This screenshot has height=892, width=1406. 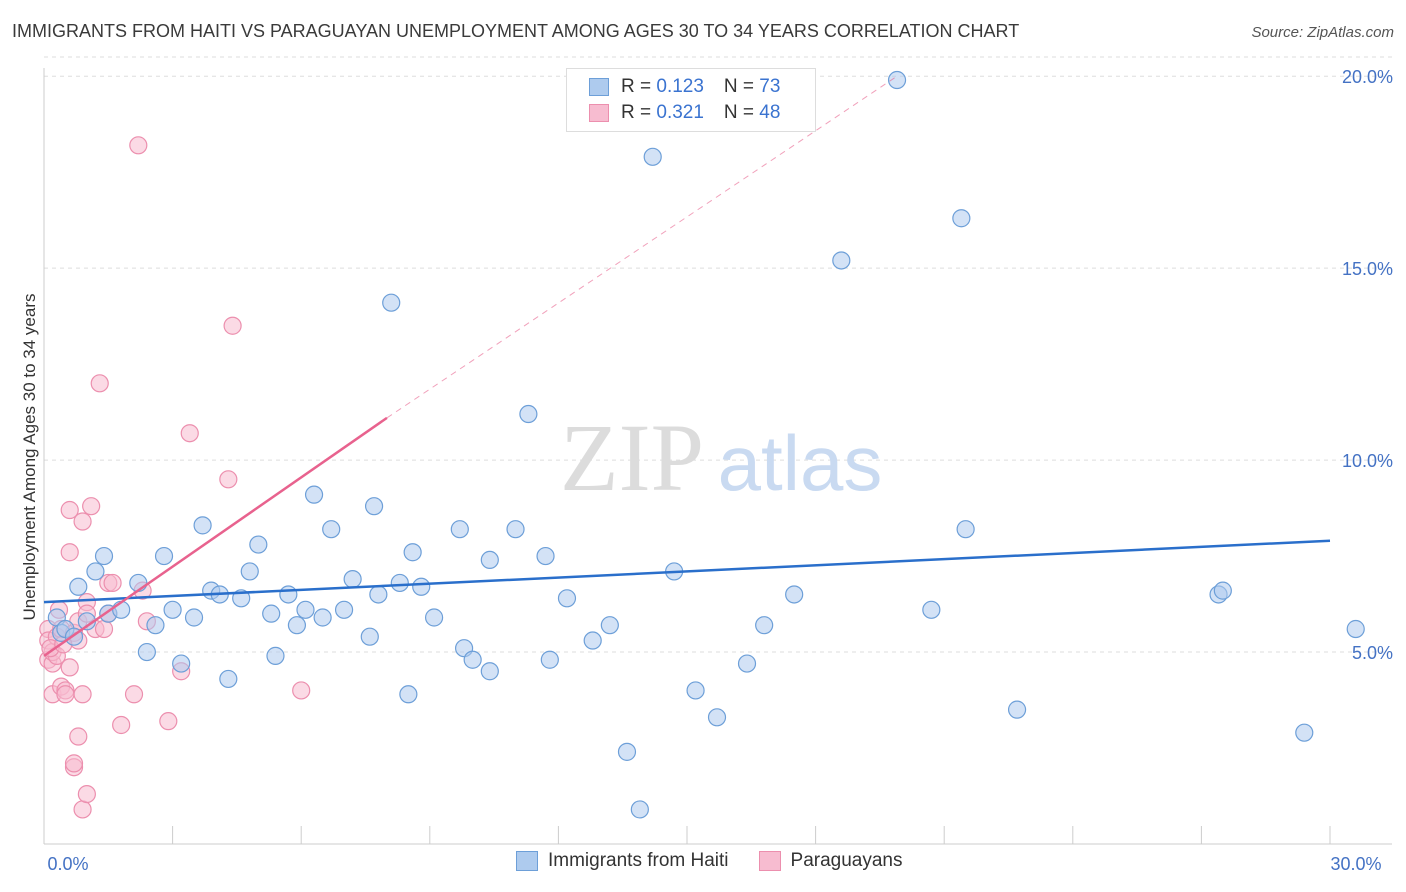 I want to click on haiti-r-value: 0.123, so click(x=680, y=86).